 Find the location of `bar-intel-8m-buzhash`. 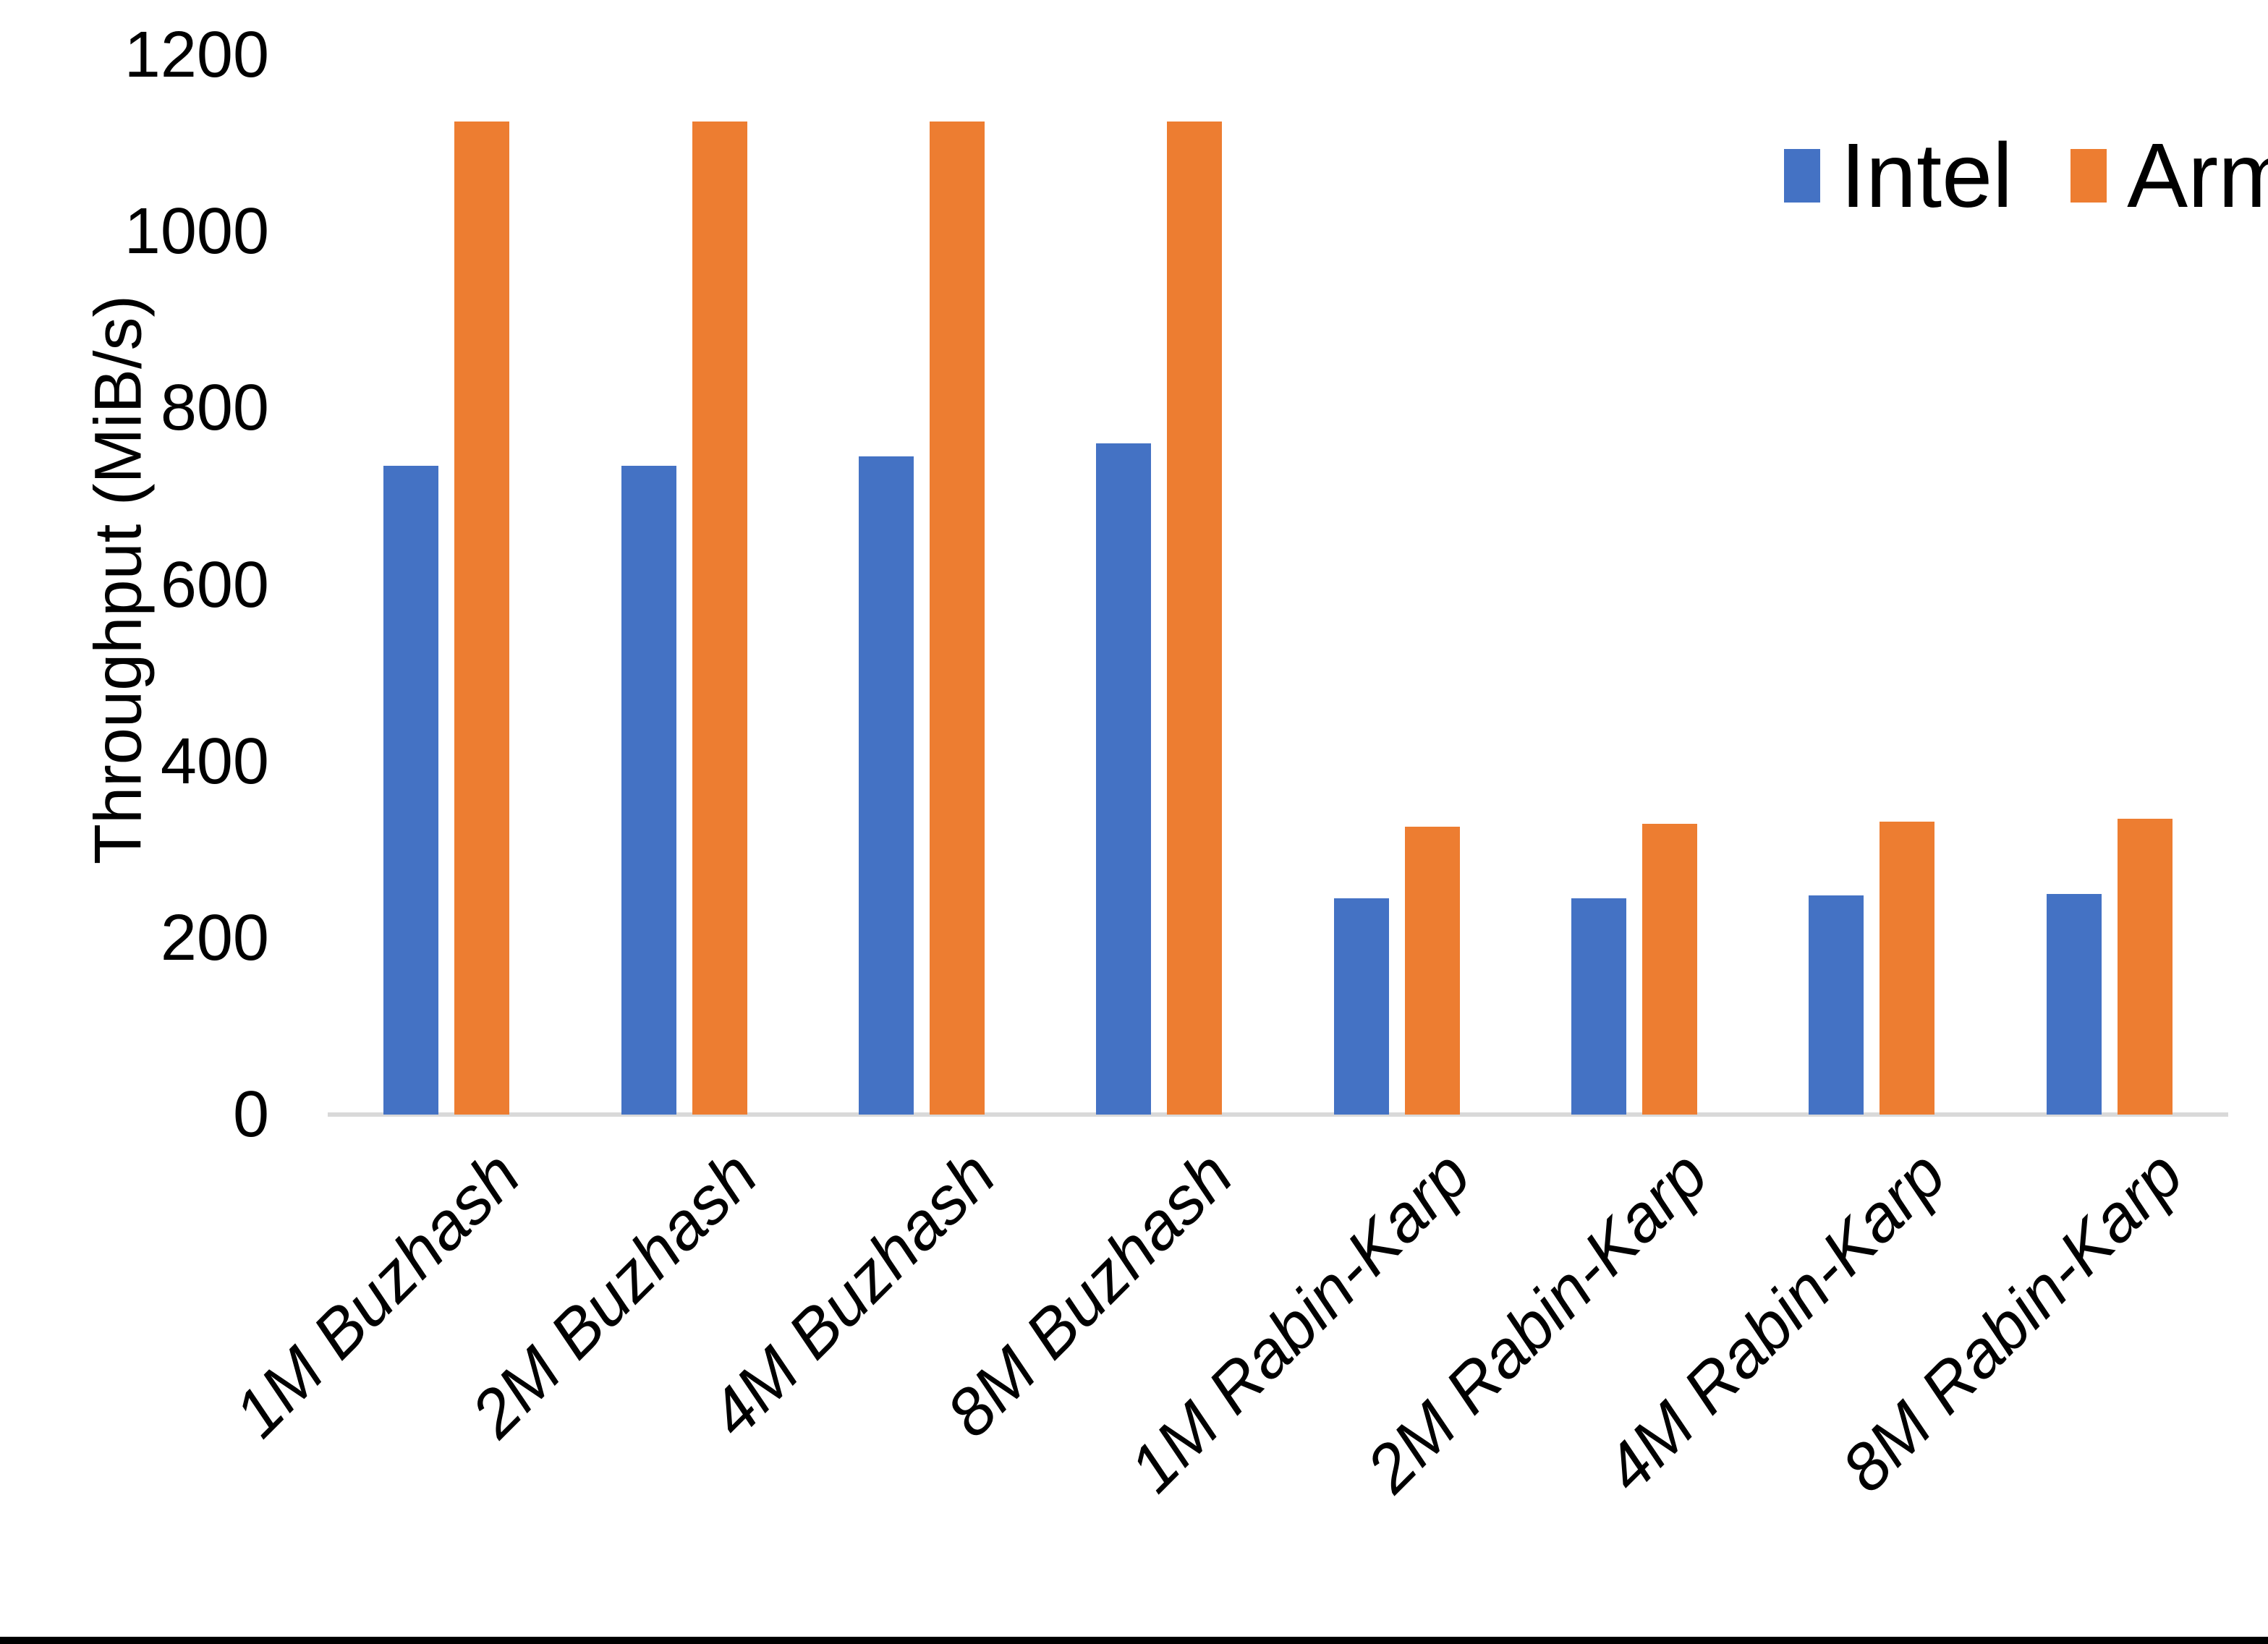

bar-intel-8m-buzhash is located at coordinates (1123, 779).